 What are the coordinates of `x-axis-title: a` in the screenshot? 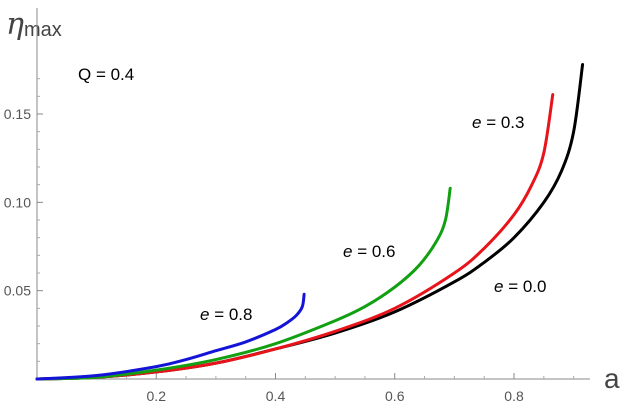 It's located at (612, 378).